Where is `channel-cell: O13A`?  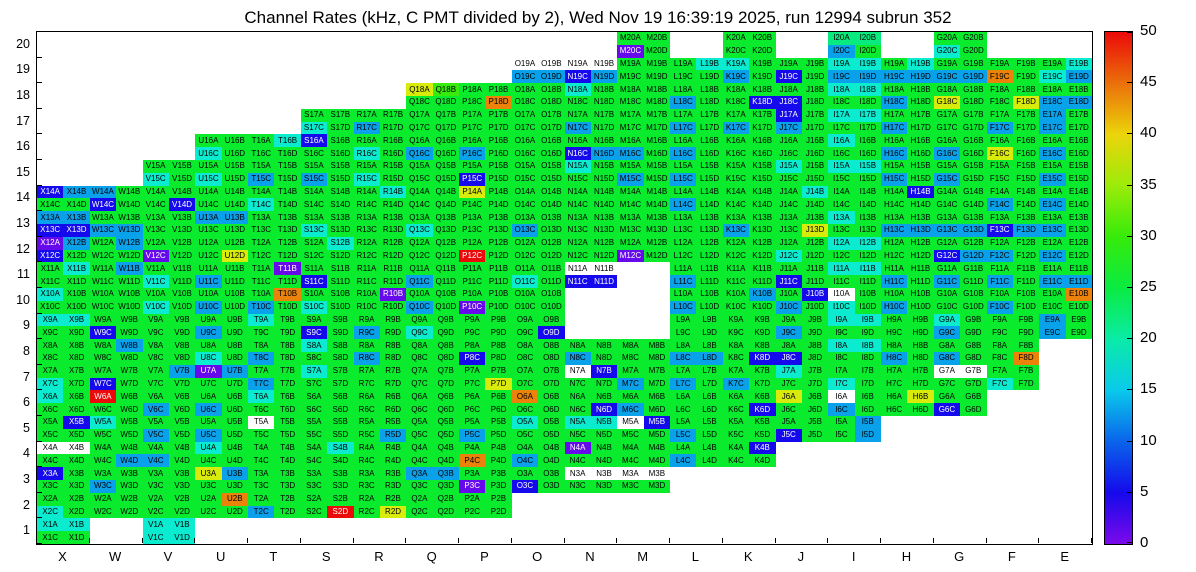 channel-cell: O13A is located at coordinates (525, 217).